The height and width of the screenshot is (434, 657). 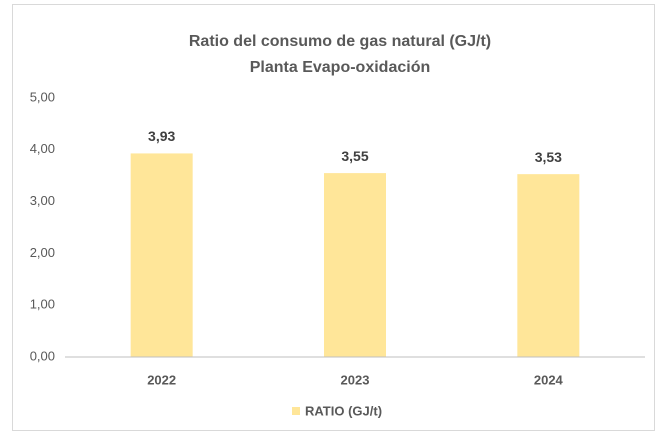 What do you see at coordinates (549, 379) in the screenshot?
I see `x-tick-label: 2024` at bounding box center [549, 379].